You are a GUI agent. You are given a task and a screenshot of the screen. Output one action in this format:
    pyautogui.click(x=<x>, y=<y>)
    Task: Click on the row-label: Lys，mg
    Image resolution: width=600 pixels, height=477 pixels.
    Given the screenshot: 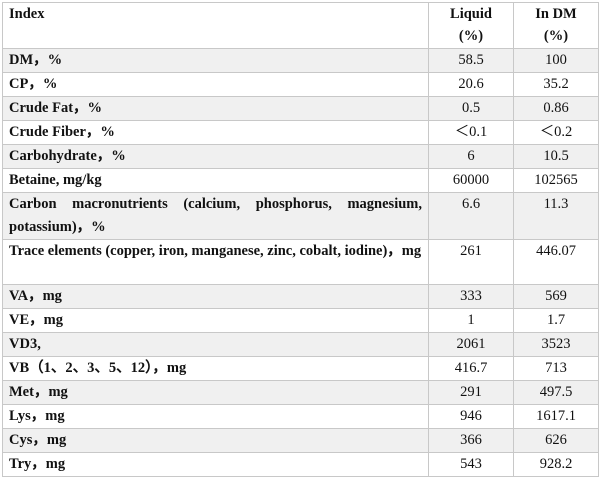 What is the action you would take?
    pyautogui.click(x=215, y=416)
    